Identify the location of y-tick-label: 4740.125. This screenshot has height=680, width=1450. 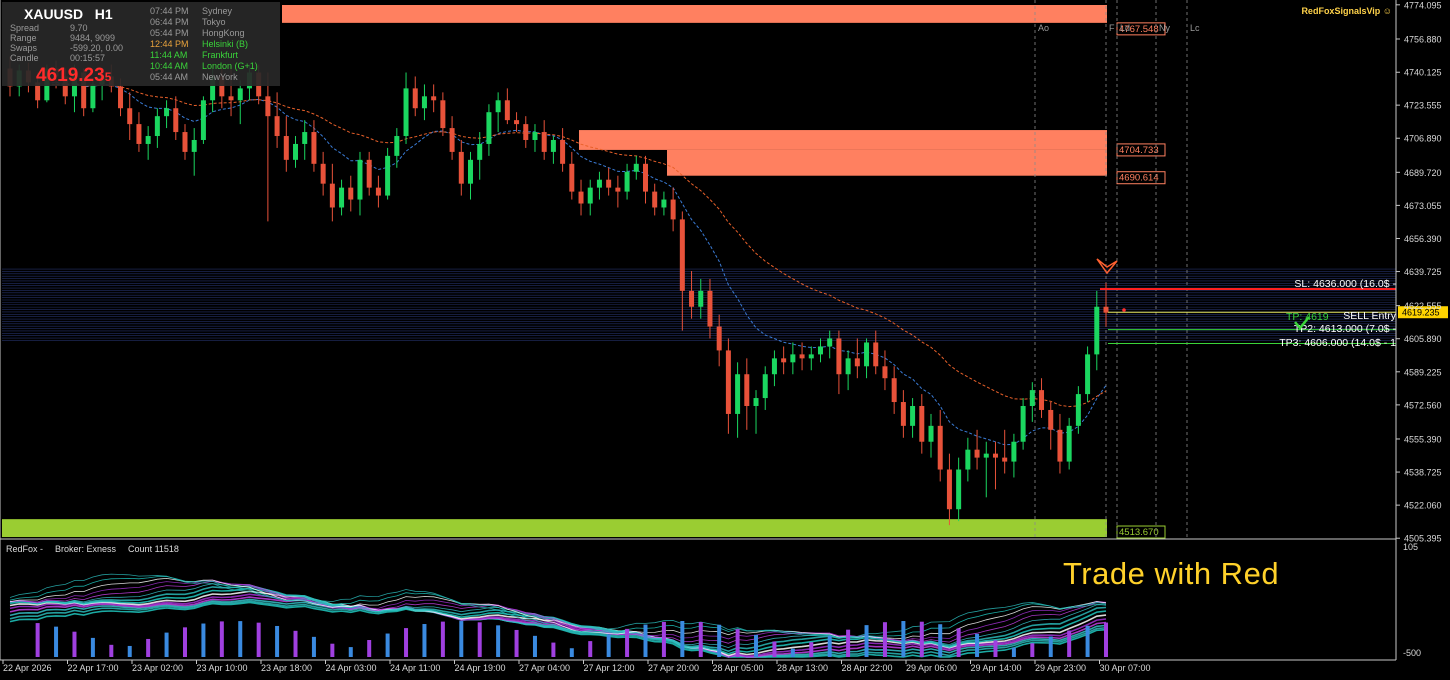
(1423, 73).